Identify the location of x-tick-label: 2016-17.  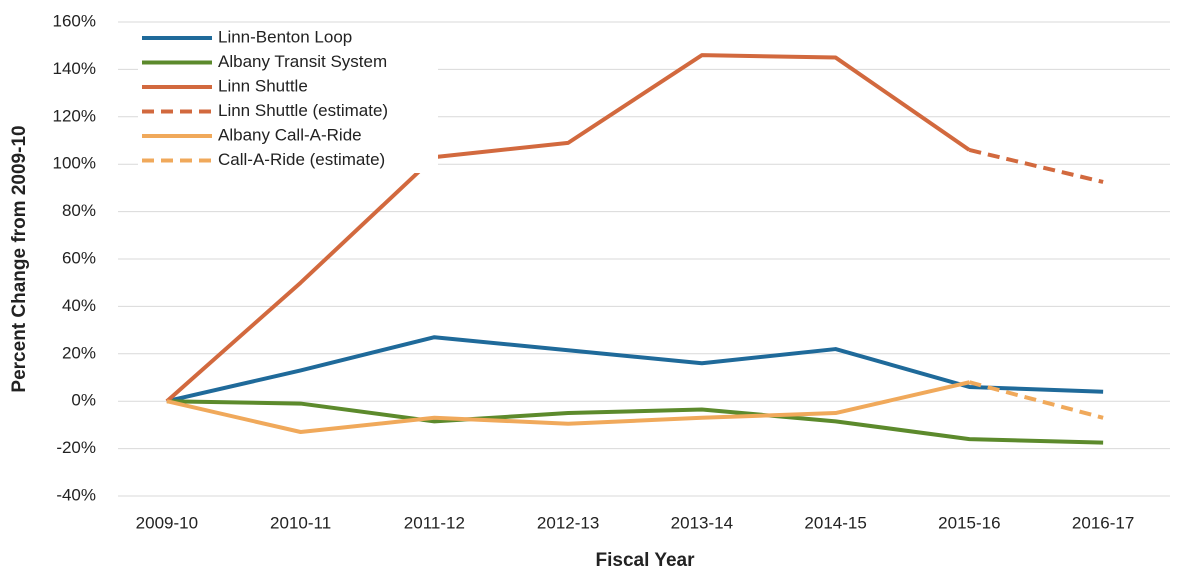
(1103, 522).